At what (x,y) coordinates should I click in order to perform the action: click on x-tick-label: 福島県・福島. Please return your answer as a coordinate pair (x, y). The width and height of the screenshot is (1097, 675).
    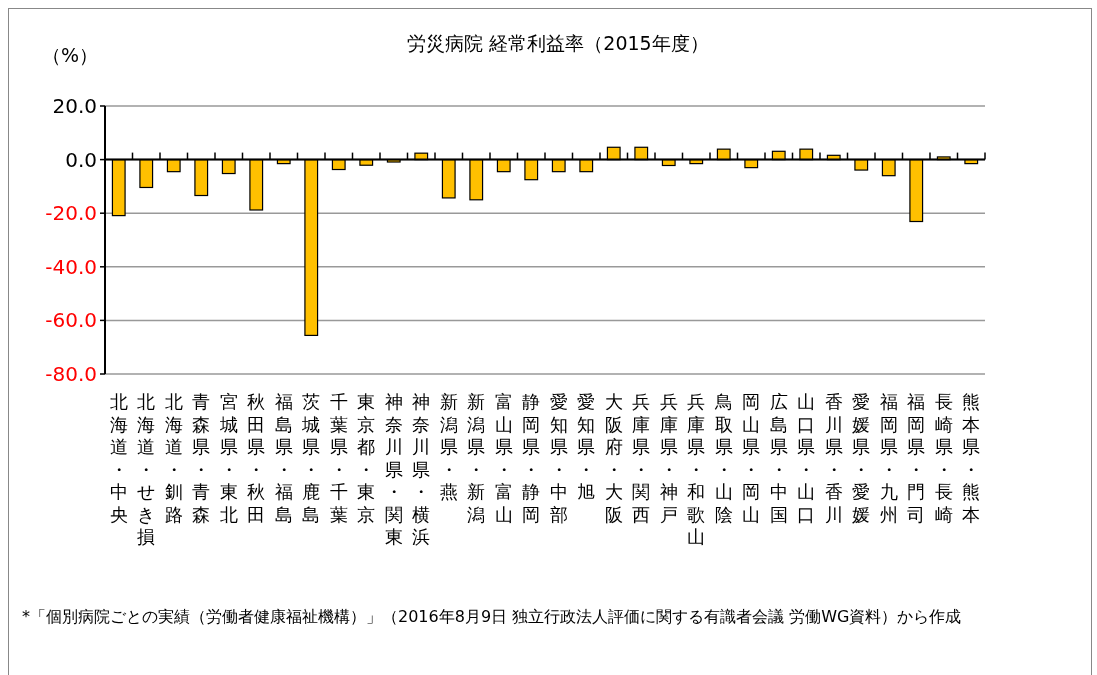
    Looking at the image, I should click on (283, 458).